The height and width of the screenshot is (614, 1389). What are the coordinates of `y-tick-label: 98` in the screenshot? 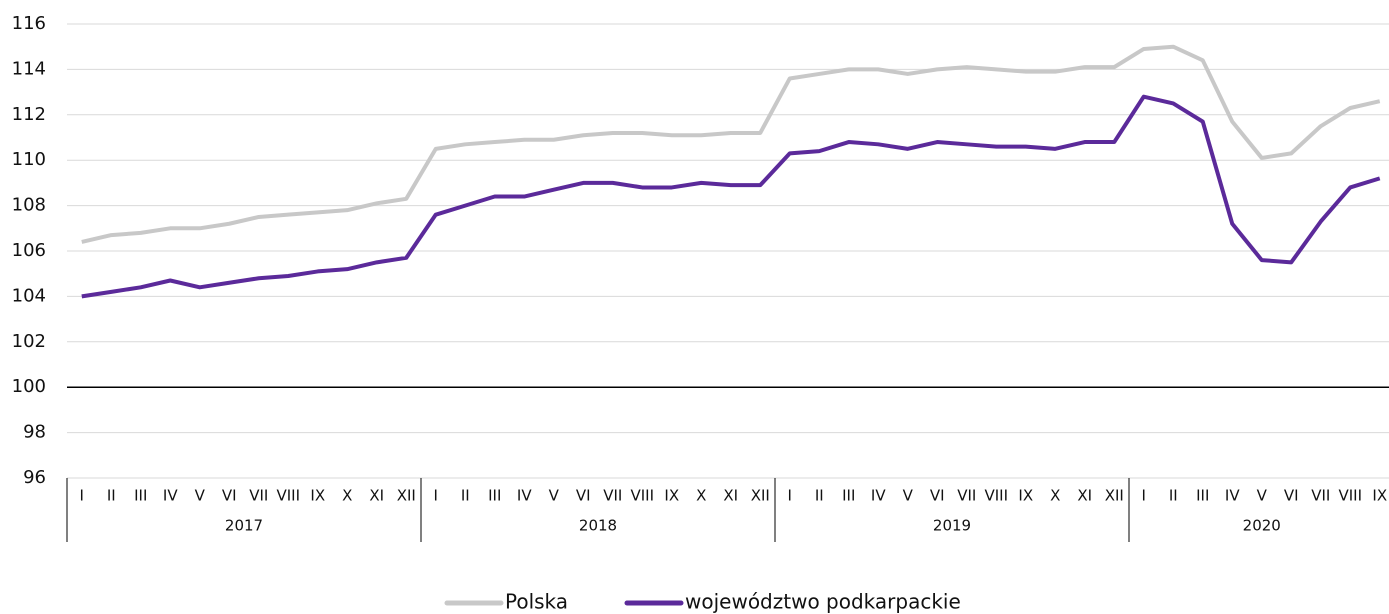 It's located at (34, 432).